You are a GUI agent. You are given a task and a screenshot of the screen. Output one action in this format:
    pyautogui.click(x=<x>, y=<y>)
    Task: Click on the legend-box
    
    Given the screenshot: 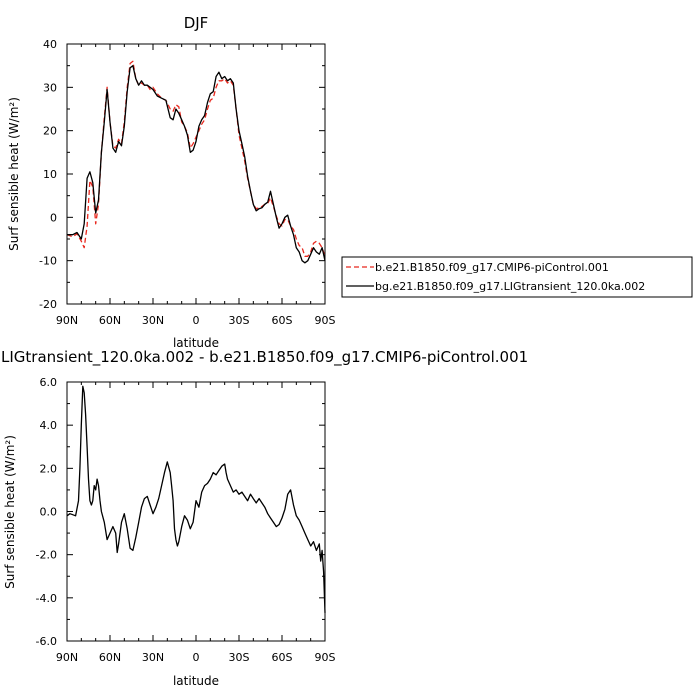 What is the action you would take?
    pyautogui.click(x=517, y=277)
    